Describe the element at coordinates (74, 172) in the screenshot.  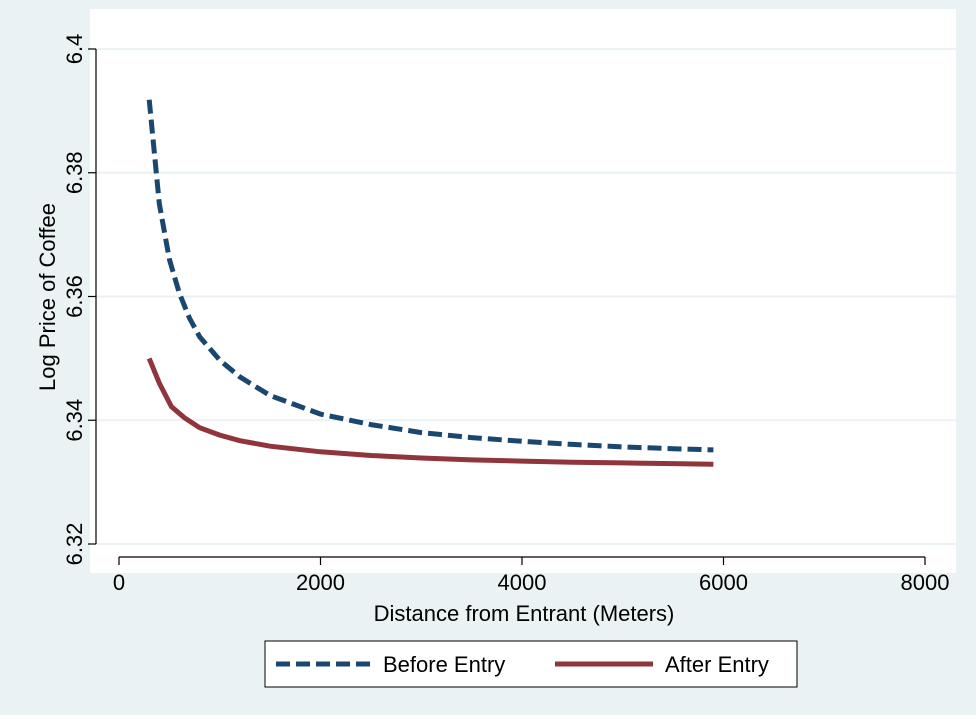
I see `y-tick-label-3: 6.38` at that location.